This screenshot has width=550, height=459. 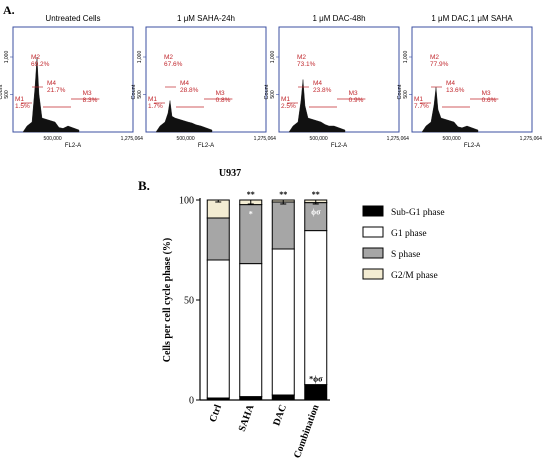 I want to click on histogram-title: 1 μM DAC,1 μM SAHA, so click(x=472, y=18).